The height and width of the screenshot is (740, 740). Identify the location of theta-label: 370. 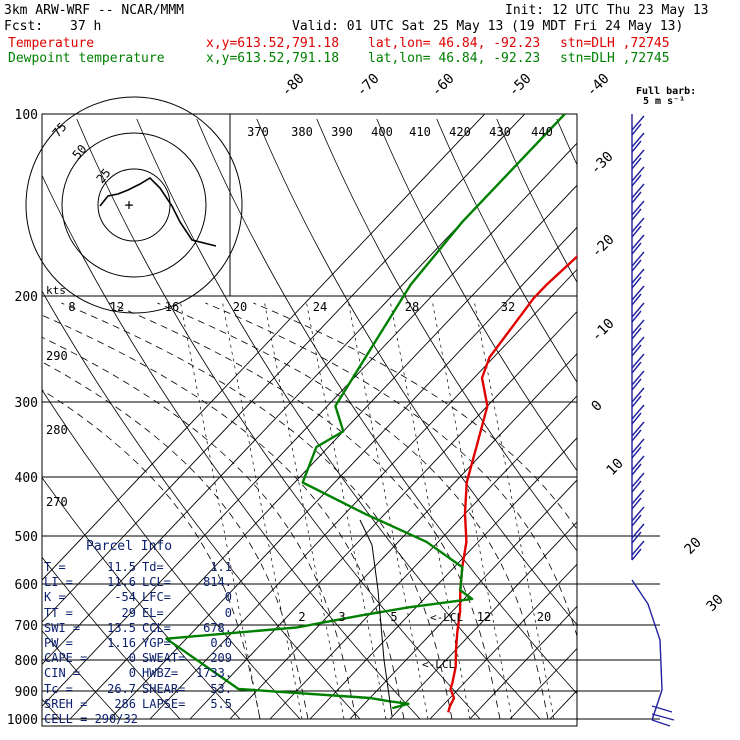
(258, 132).